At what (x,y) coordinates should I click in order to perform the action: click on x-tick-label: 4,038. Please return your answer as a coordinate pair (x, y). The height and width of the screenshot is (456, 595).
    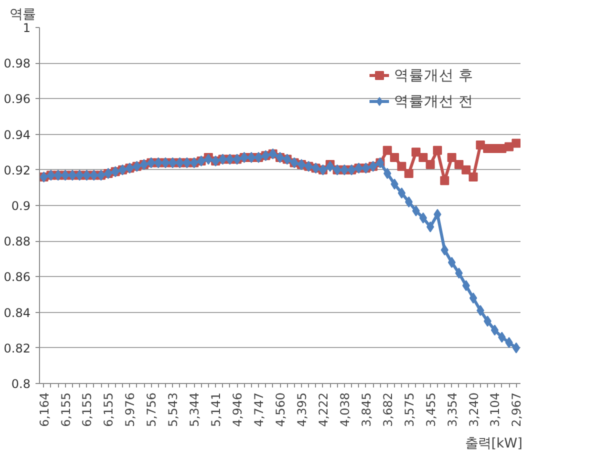
    Looking at the image, I should click on (345, 409).